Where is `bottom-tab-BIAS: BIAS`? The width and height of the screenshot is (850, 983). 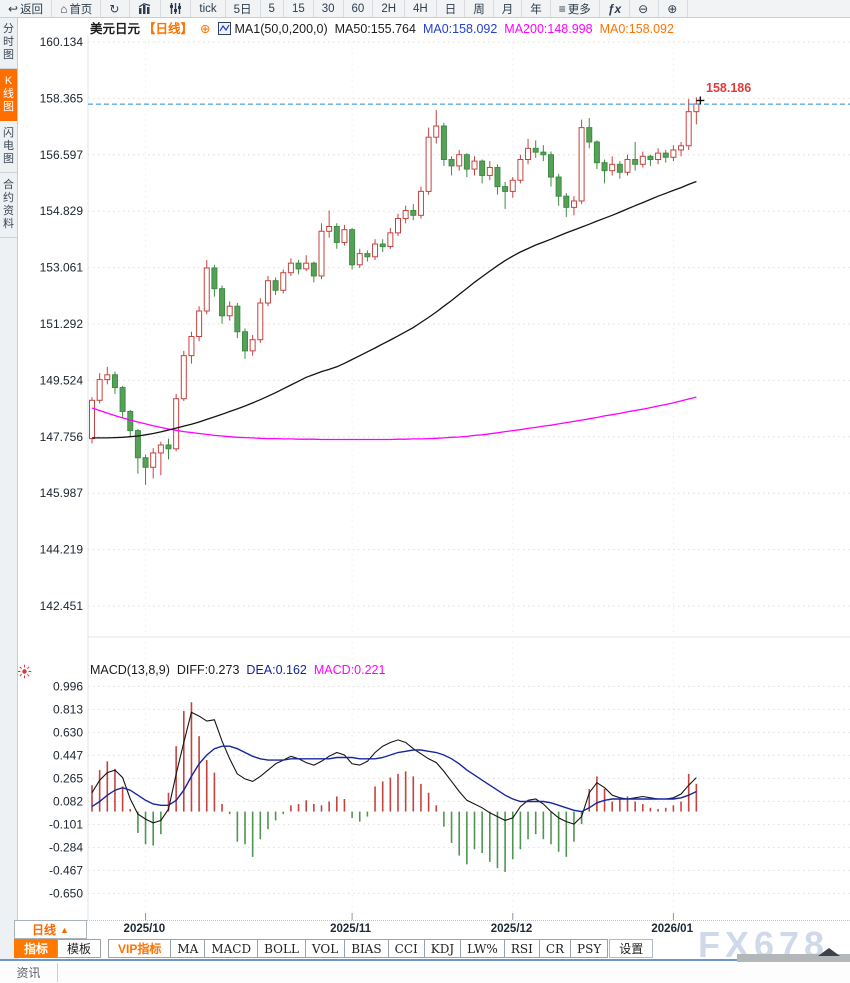
bottom-tab-BIAS: BIAS is located at coordinates (366, 948).